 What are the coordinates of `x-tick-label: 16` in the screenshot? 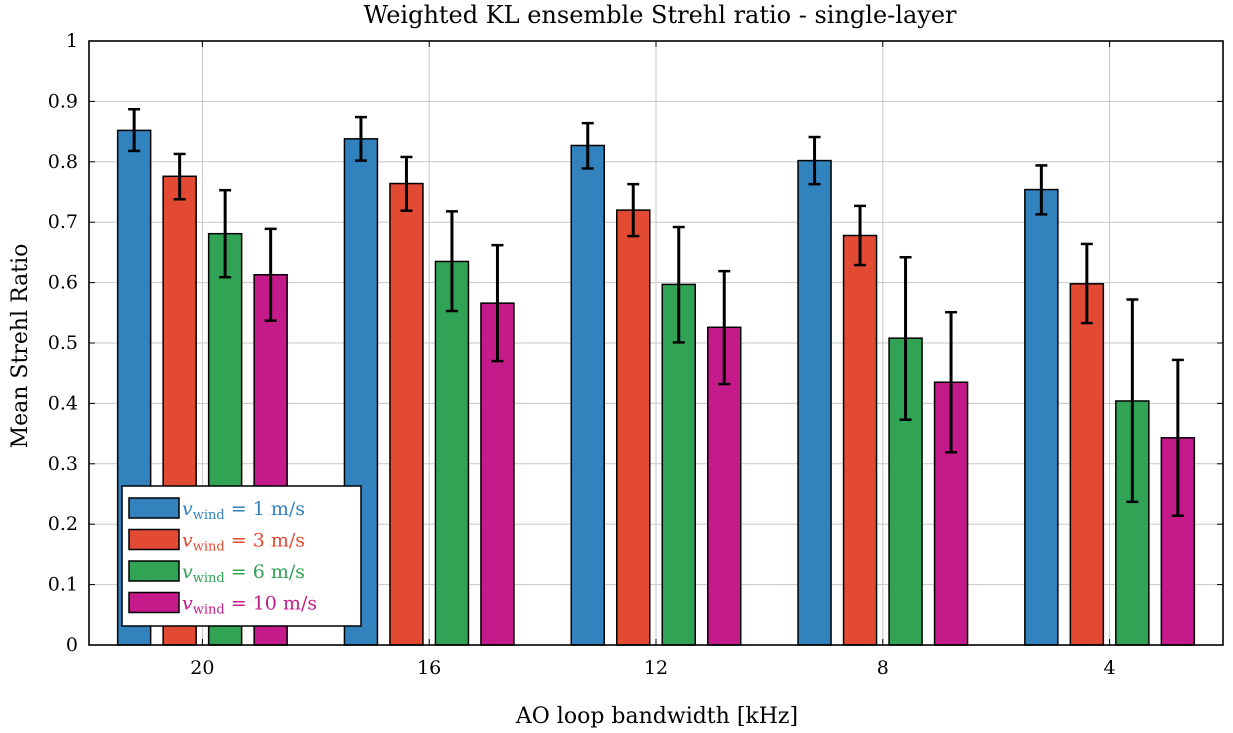 It's located at (429, 668).